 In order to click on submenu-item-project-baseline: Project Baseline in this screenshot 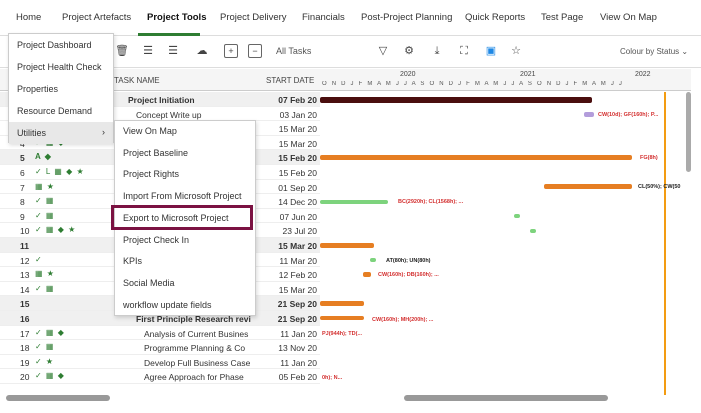, I will do `click(156, 152)`.